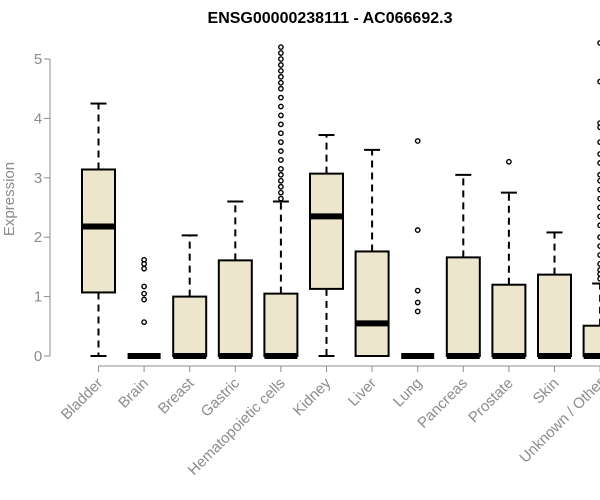 The height and width of the screenshot is (500, 600). I want to click on x-tick-label: Kidney, so click(312, 396).